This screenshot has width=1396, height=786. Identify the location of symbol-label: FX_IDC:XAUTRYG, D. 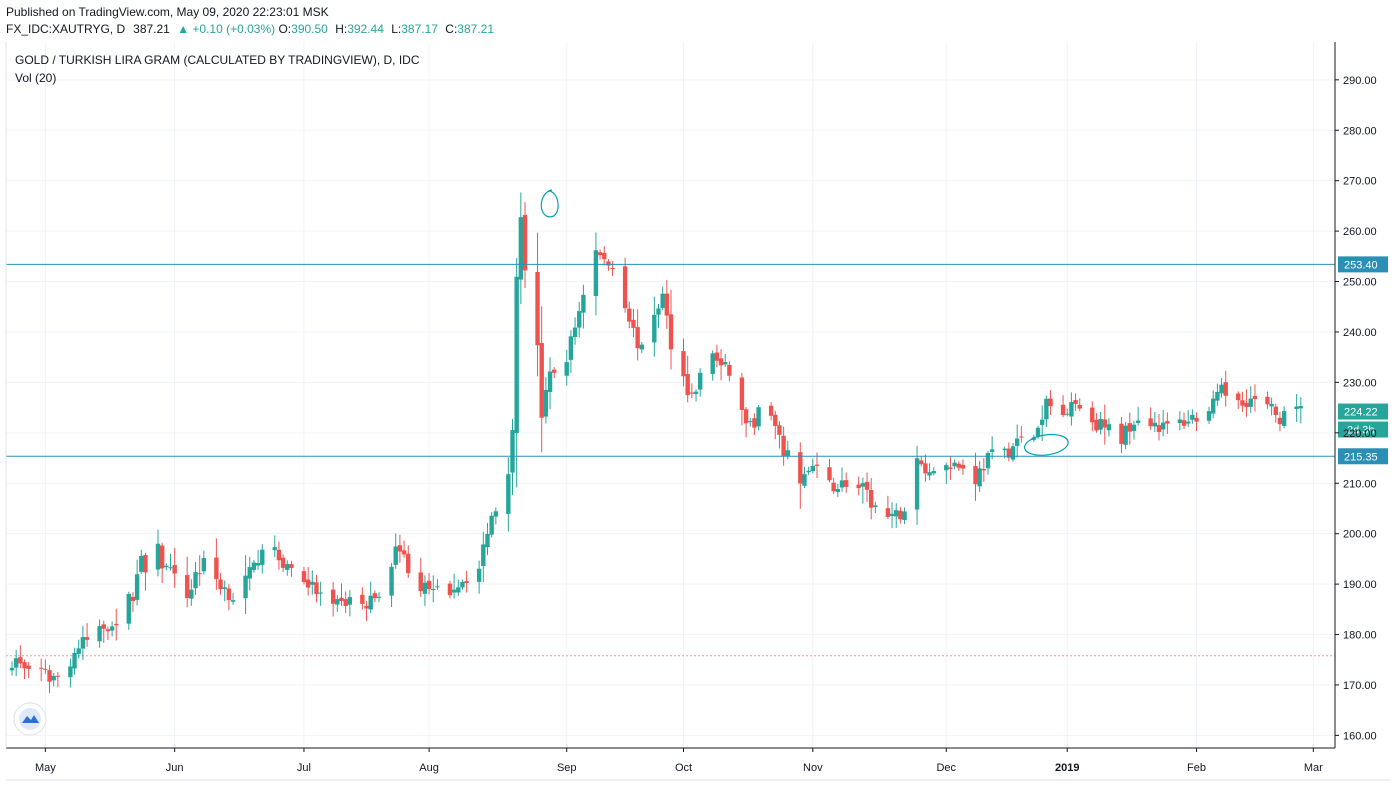
(66, 29).